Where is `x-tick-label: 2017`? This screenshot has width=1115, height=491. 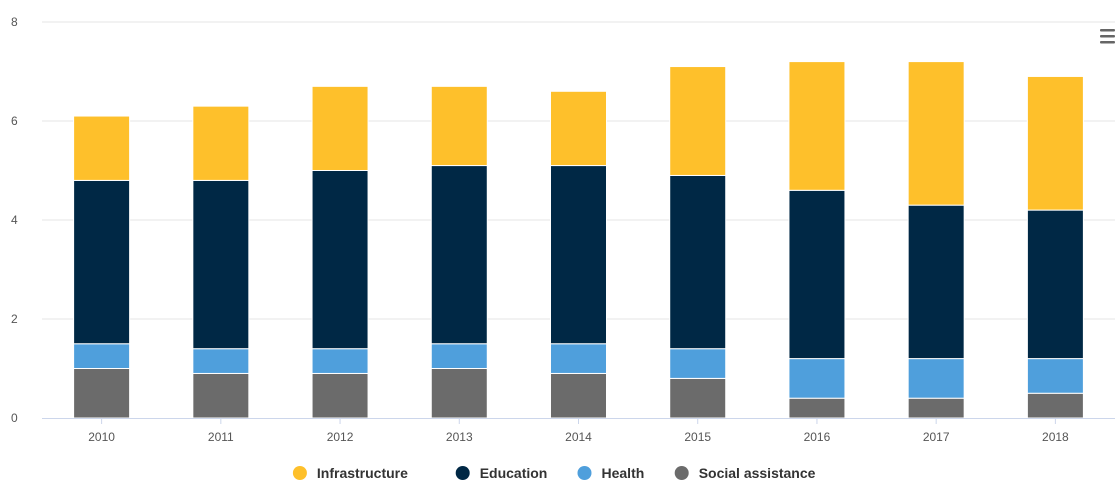
x-tick-label: 2017 is located at coordinates (936, 437).